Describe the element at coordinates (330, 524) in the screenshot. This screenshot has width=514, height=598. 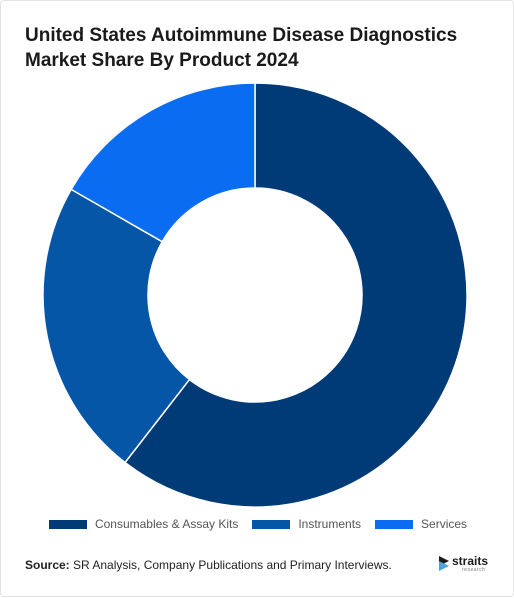
I see `legend-label-instruments: Instruments` at that location.